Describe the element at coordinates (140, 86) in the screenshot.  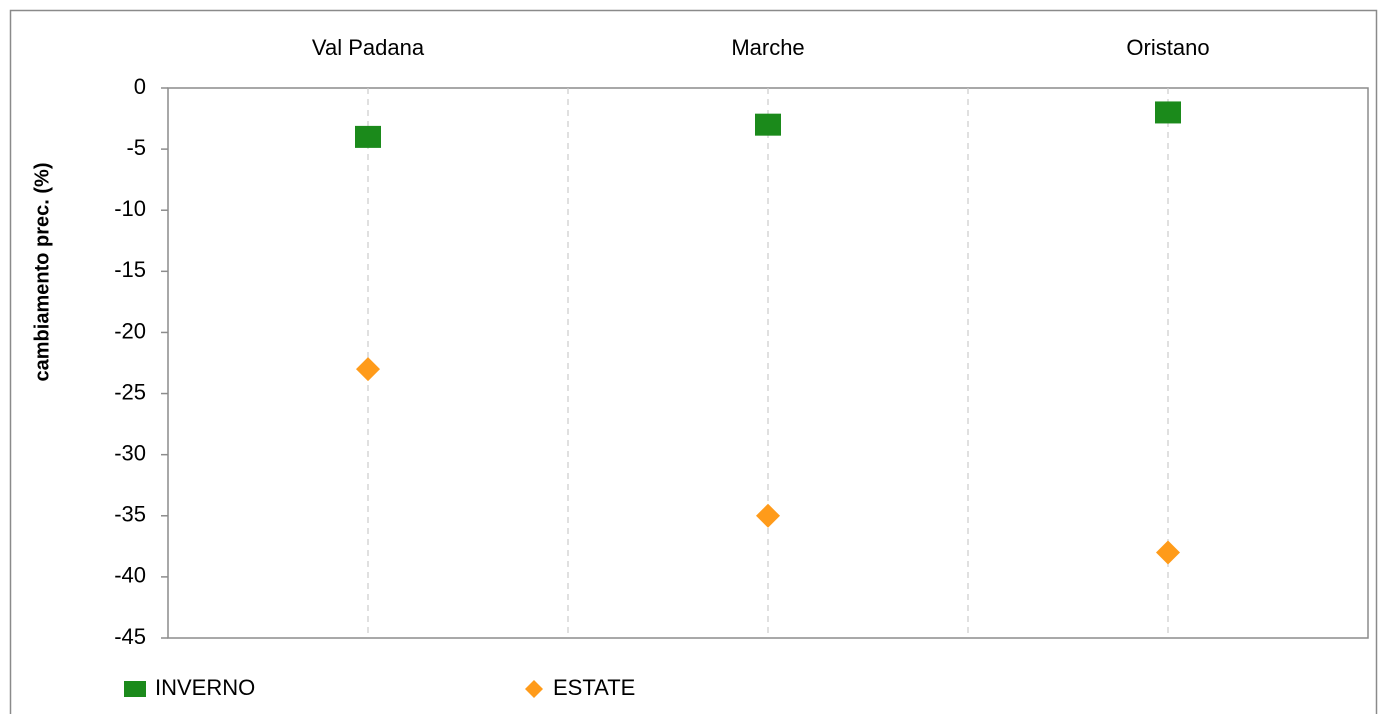
I see `y-tick-label: 0` at that location.